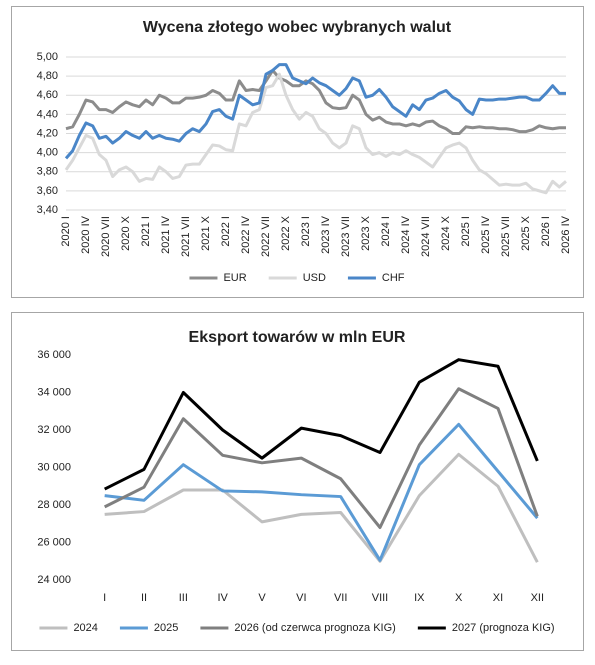  Describe the element at coordinates (262, 598) in the screenshot. I see `x-tick-label: V` at that location.